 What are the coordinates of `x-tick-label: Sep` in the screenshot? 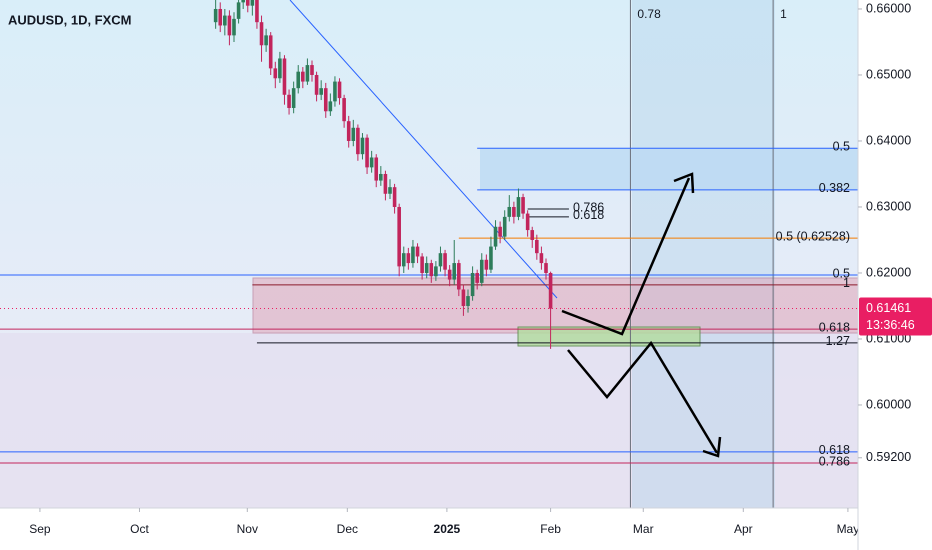 It's located at (40, 529).